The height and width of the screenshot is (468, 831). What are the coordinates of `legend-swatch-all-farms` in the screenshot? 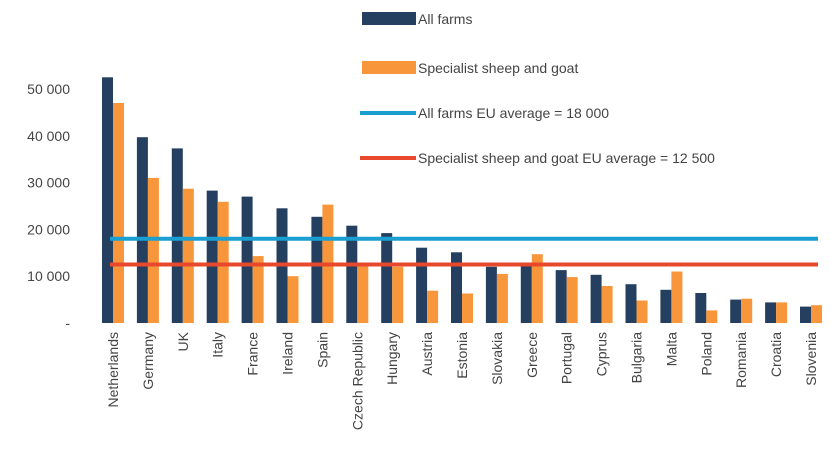 It's located at (389, 18).